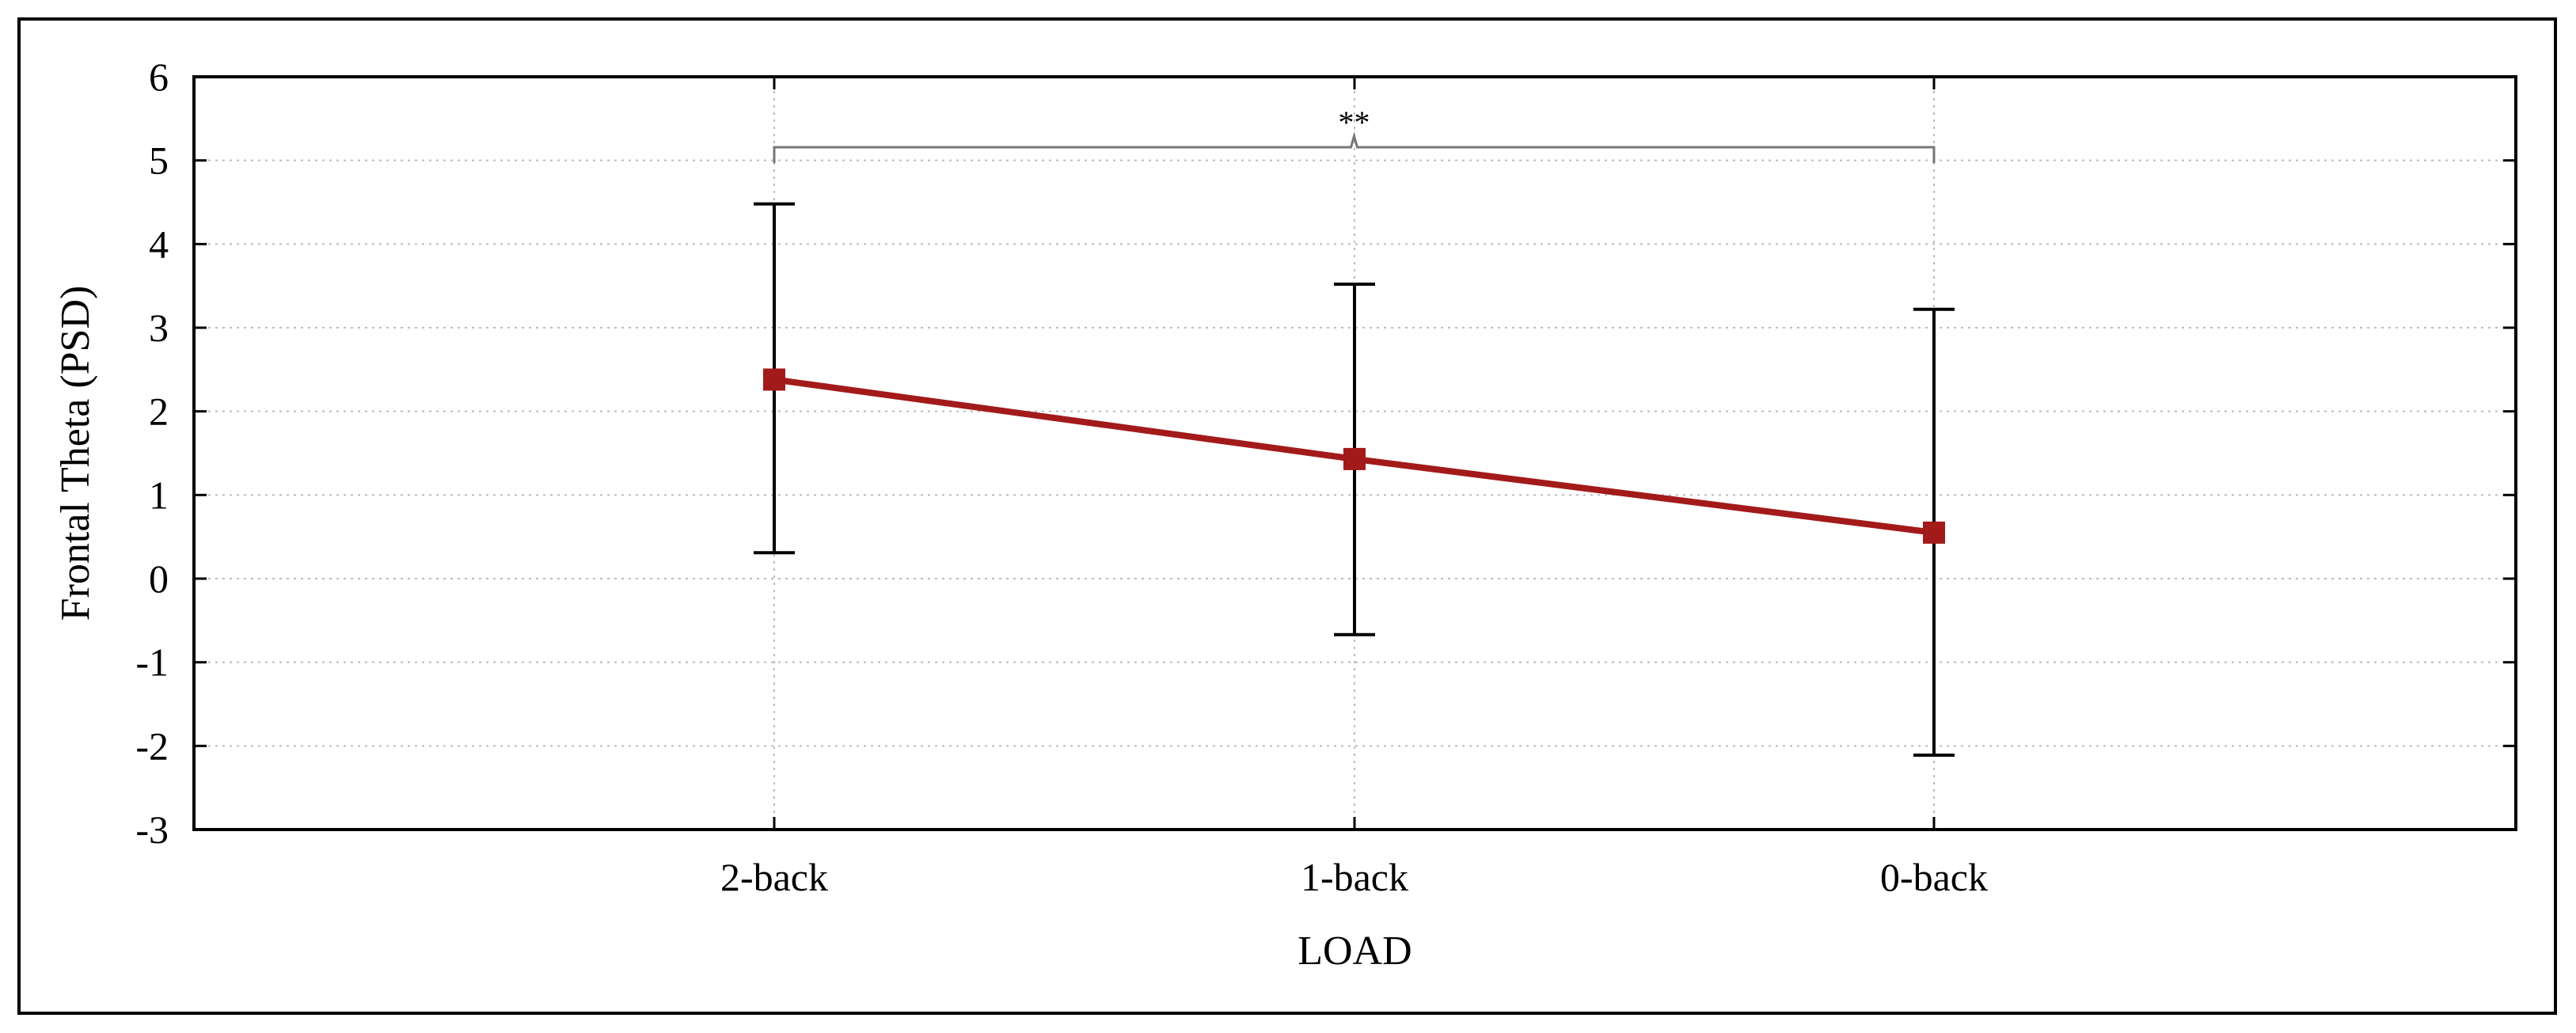 This screenshot has height=1033, width=2576. Describe the element at coordinates (152, 829) in the screenshot. I see `y-tick-label: -3` at that location.